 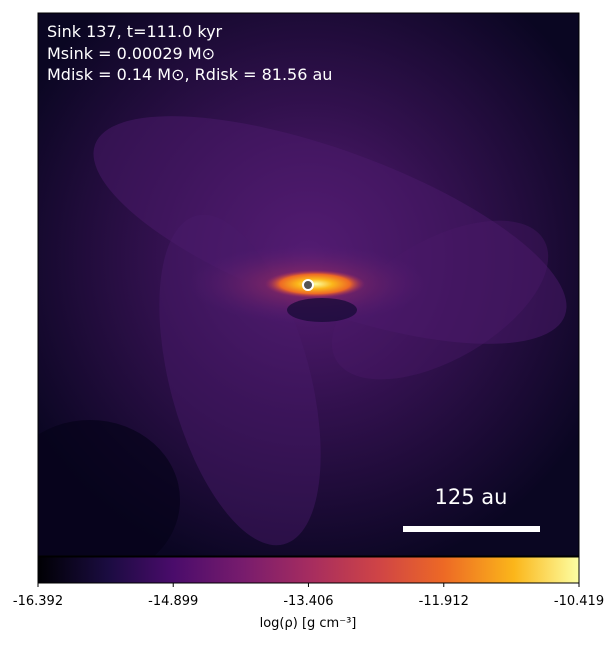 I want to click on colorbar-tick-label: -13.406, so click(x=308, y=601).